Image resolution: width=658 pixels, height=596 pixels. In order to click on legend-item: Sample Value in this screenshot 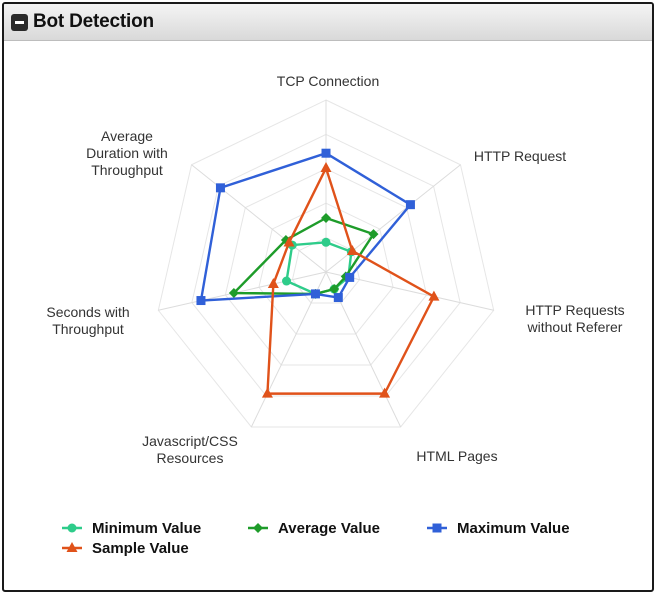, I will do `click(125, 548)`.